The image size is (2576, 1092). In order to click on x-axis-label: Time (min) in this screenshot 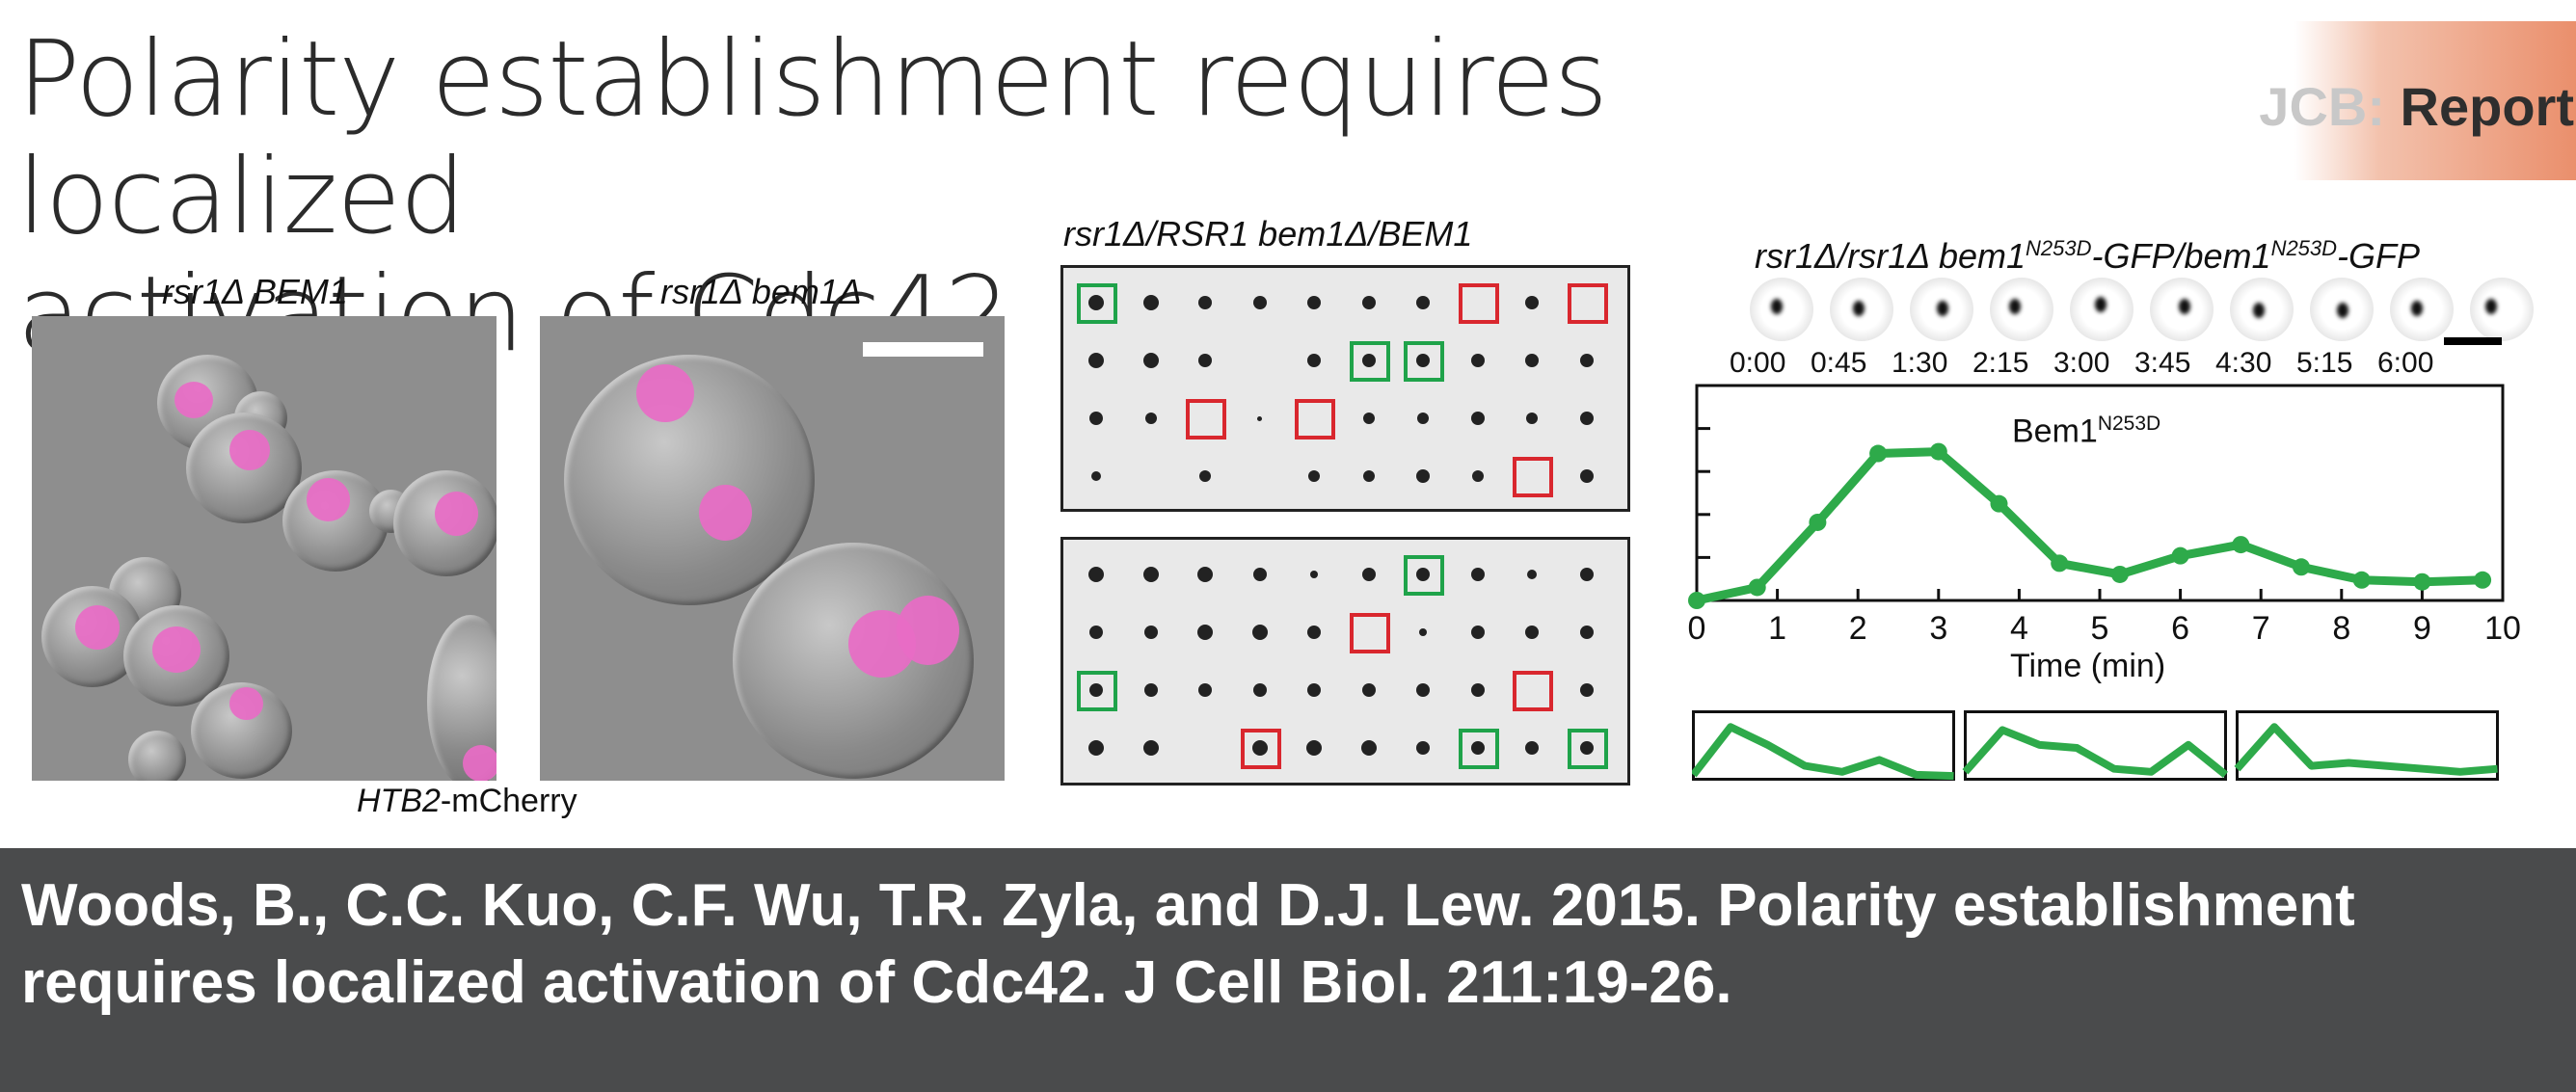, I will do `click(2088, 666)`.